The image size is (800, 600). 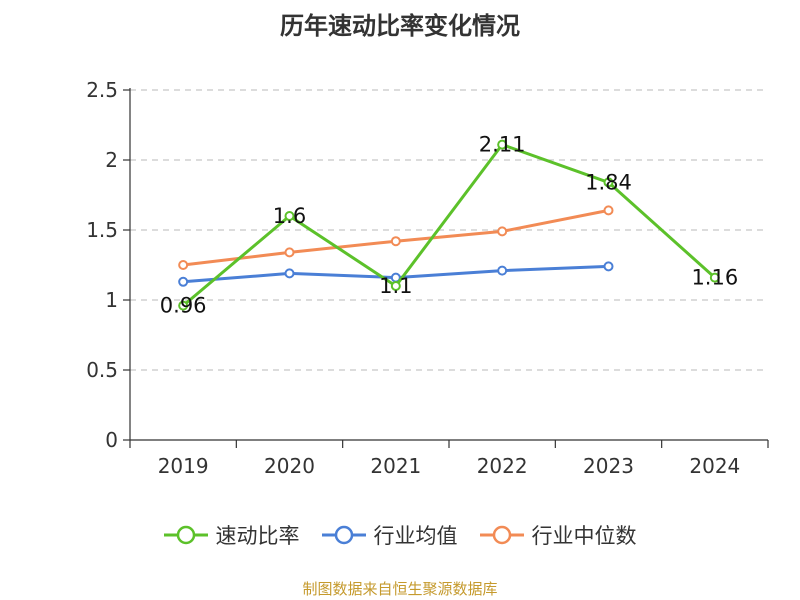 I want to click on x-tick-label: 2024, so click(x=714, y=466).